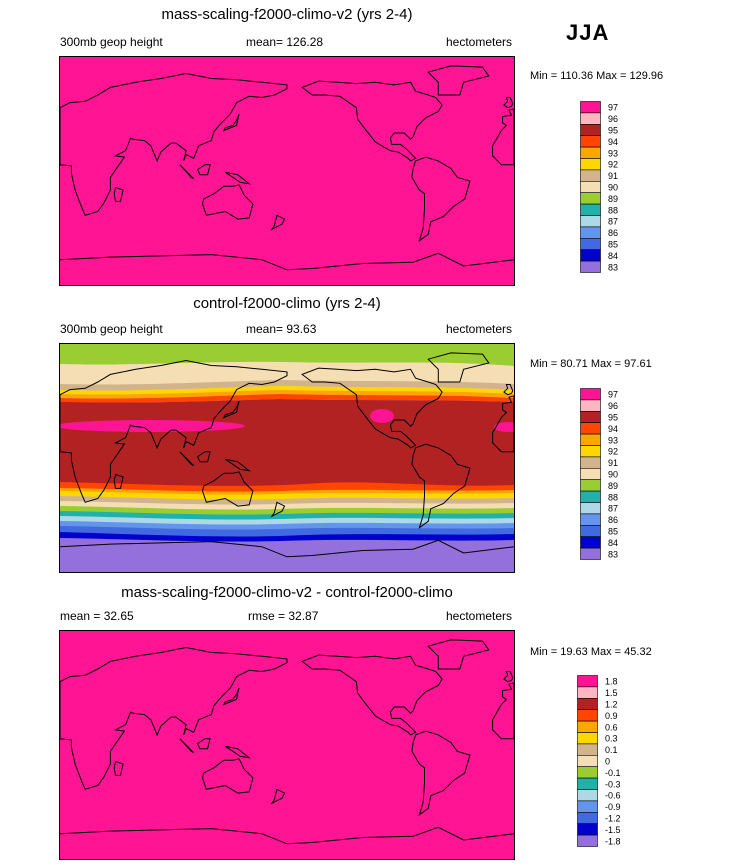  What do you see at coordinates (613, 773) in the screenshot?
I see `legend-label: -0.1` at bounding box center [613, 773].